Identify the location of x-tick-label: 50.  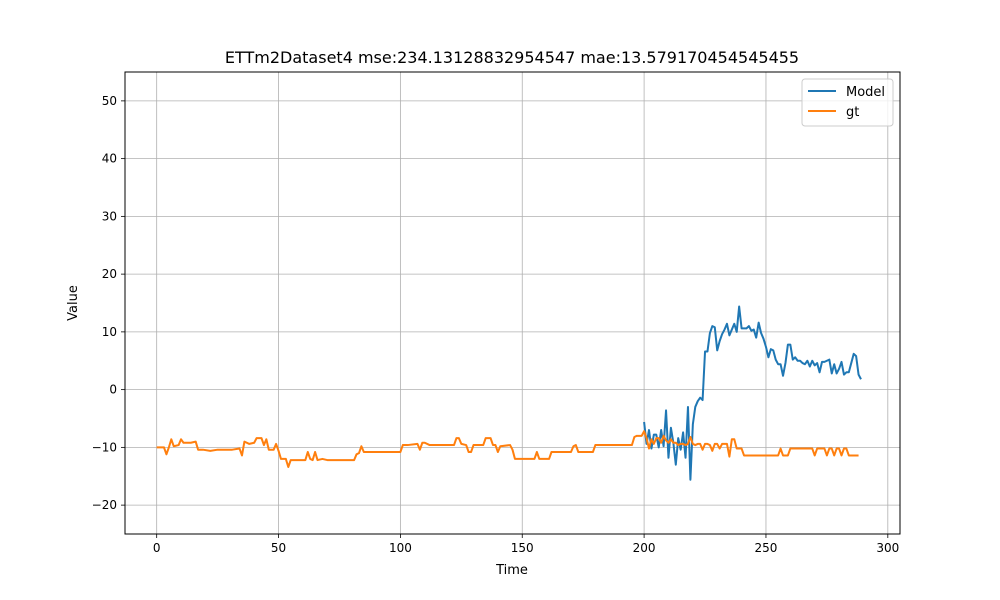
(278, 548).